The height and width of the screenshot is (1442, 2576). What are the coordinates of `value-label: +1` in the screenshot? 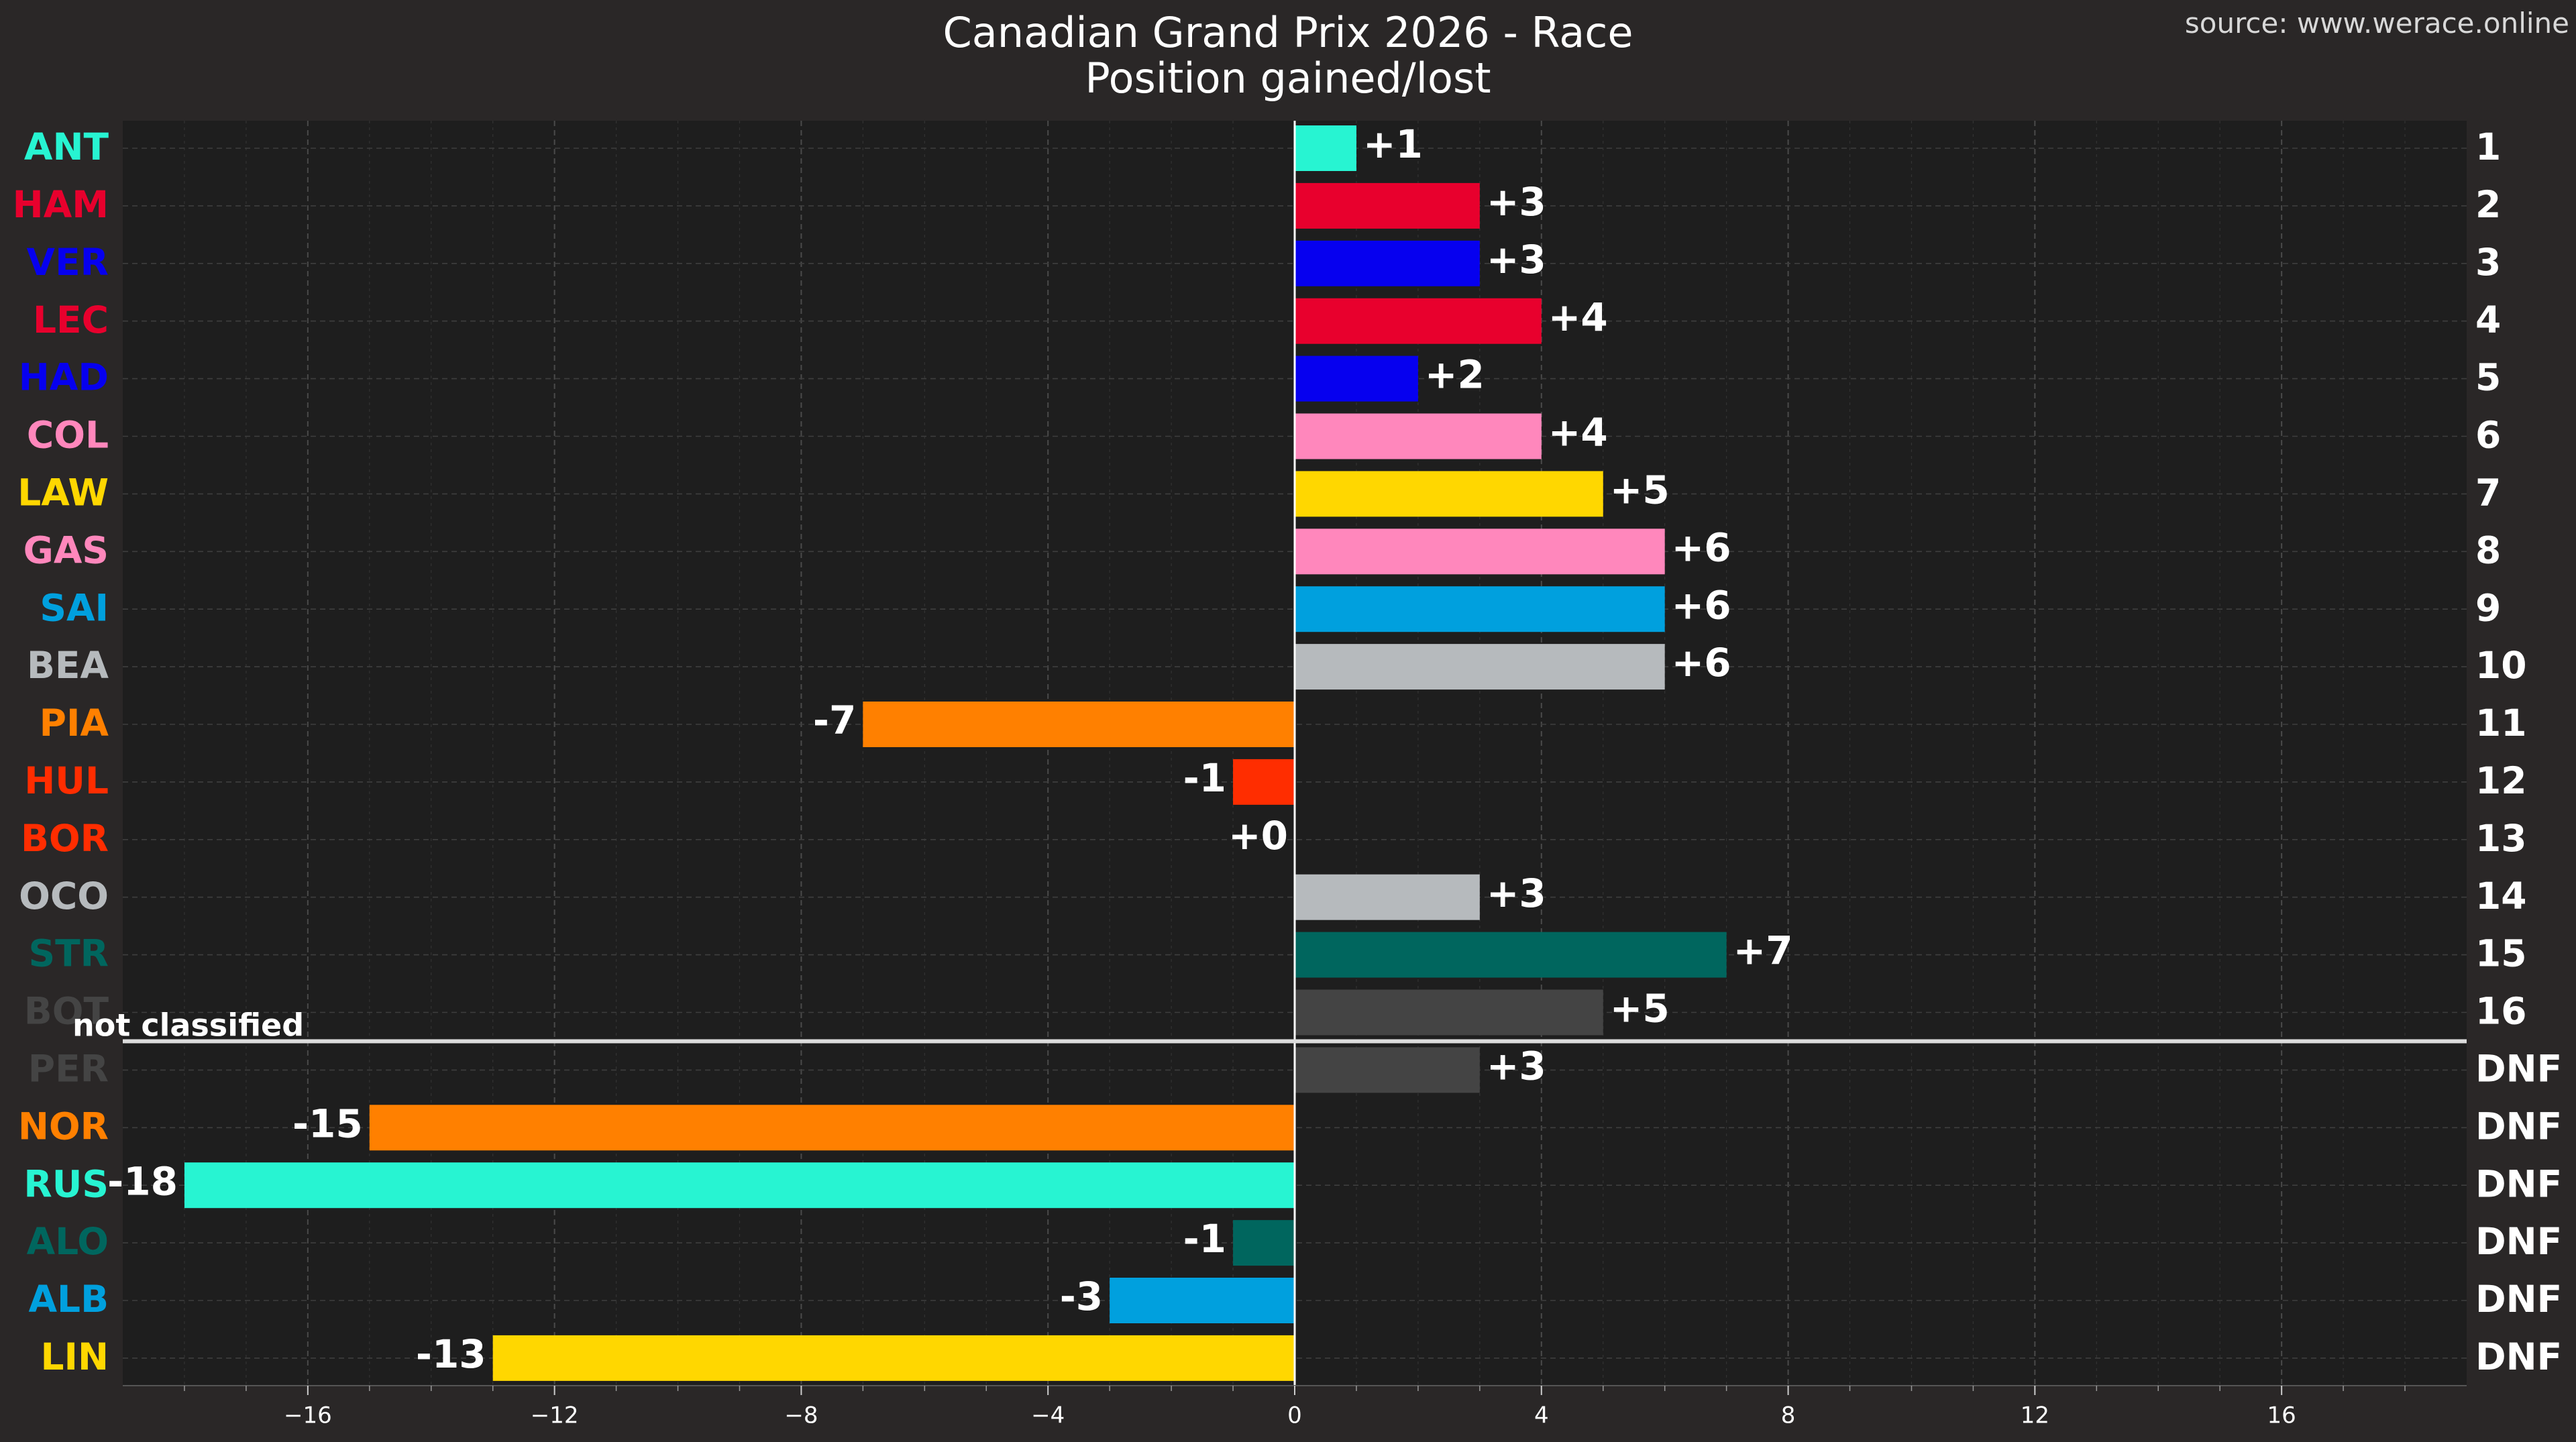 It's located at (1393, 144).